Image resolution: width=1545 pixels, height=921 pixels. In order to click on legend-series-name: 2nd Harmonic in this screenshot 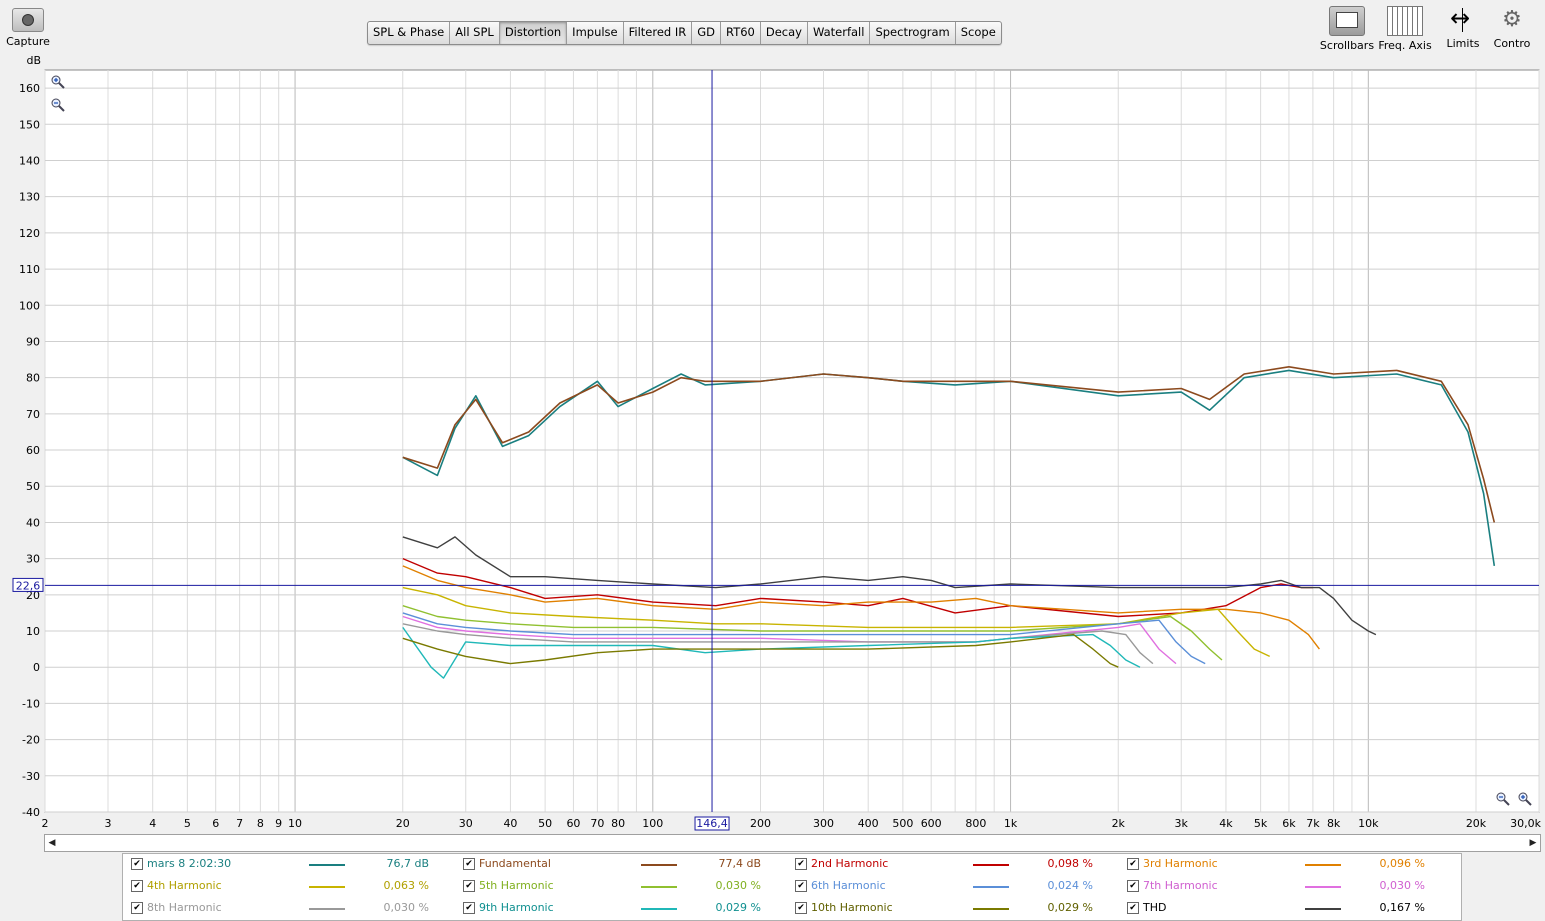, I will do `click(850, 863)`.